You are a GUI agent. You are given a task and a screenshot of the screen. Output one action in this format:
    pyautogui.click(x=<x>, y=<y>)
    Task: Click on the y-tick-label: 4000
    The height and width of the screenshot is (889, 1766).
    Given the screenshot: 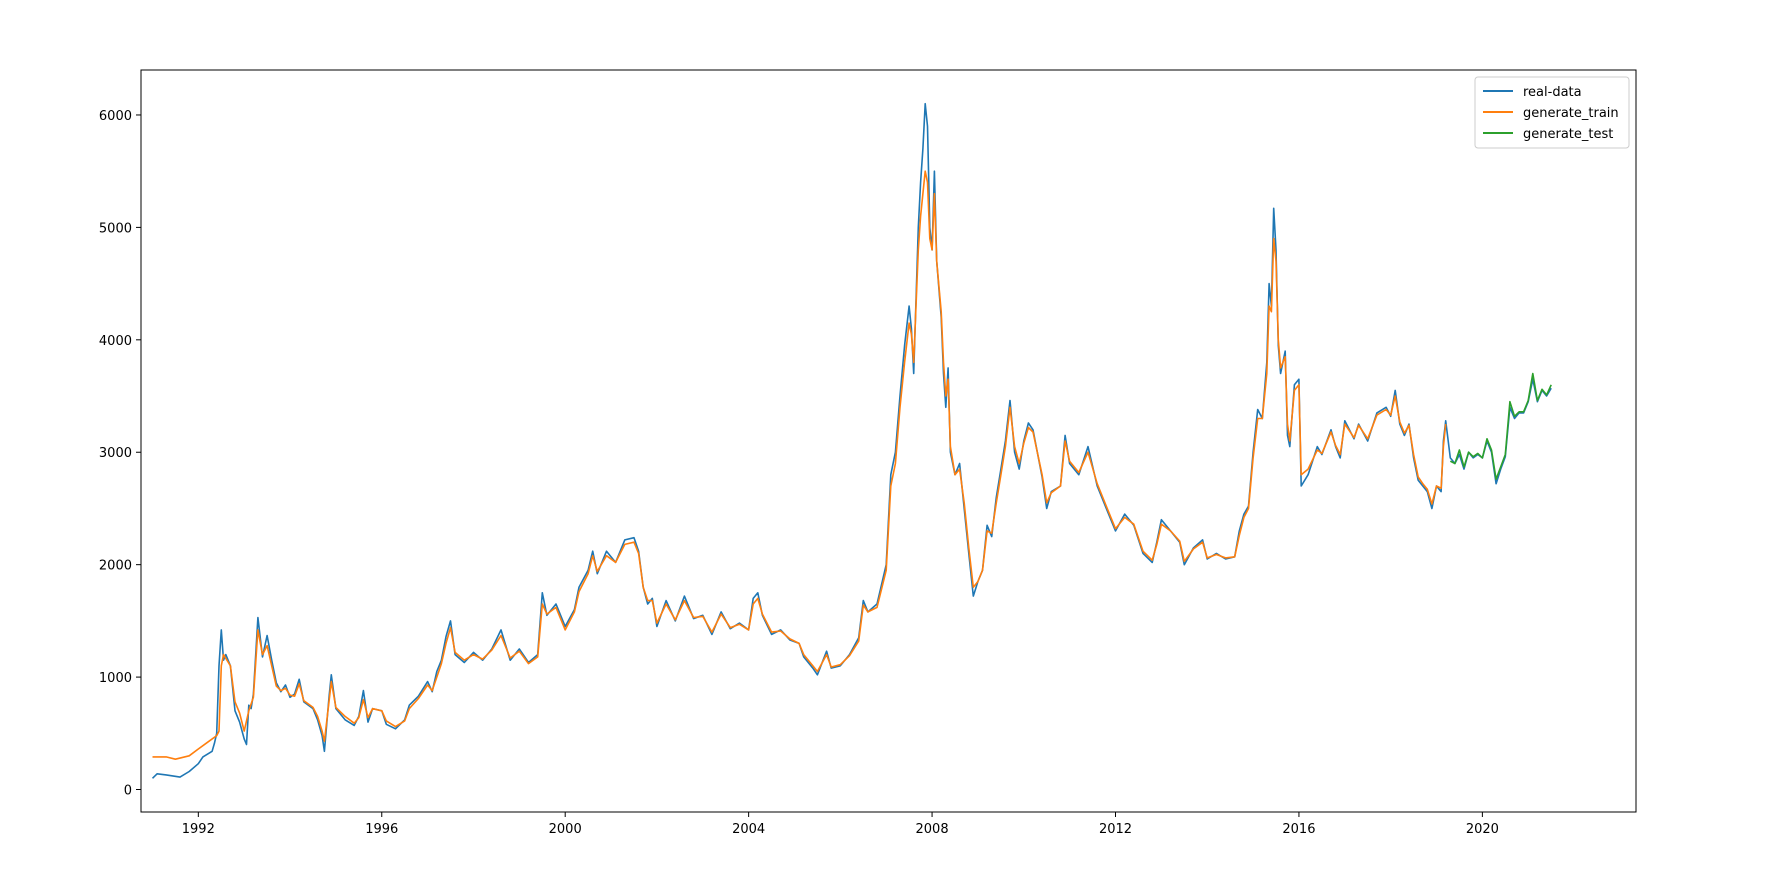 What is the action you would take?
    pyautogui.click(x=115, y=341)
    